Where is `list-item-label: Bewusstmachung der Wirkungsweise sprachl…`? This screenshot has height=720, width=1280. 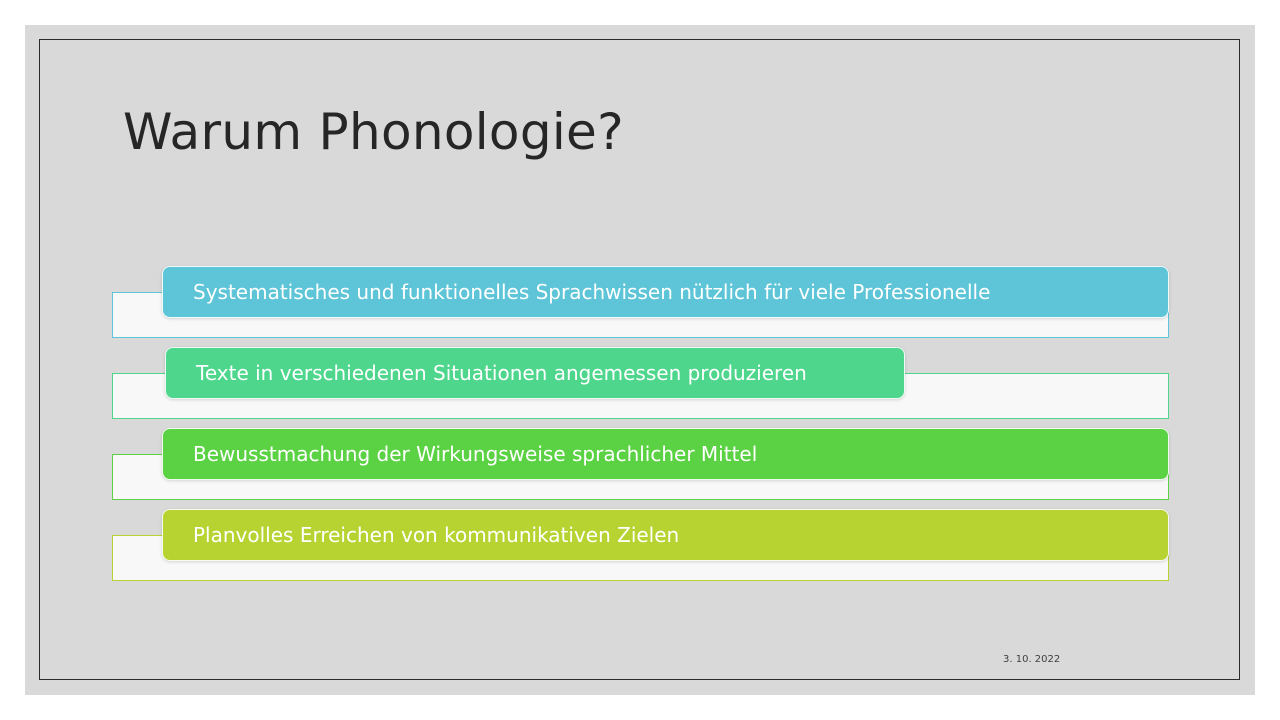
list-item-label: Bewusstmachung der Wirkungsweise sprachl… is located at coordinates (475, 454).